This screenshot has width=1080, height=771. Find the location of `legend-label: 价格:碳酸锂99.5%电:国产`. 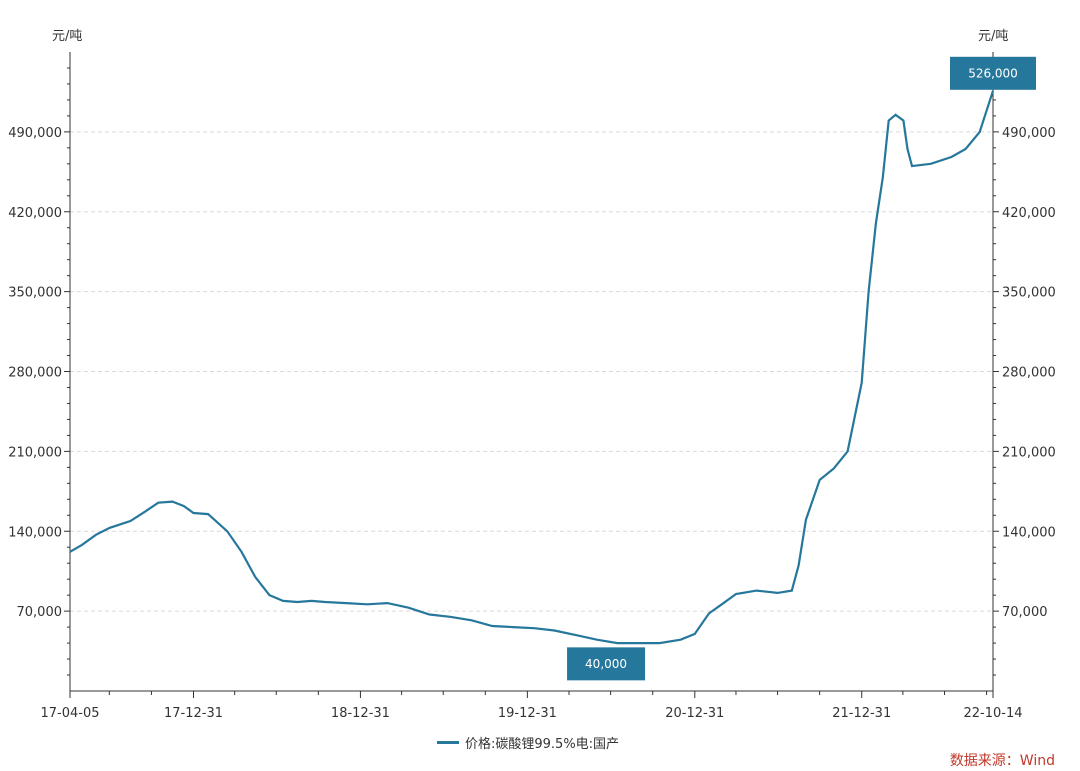

legend-label: 价格:碳酸锂99.5%电:国产 is located at coordinates (542, 744).